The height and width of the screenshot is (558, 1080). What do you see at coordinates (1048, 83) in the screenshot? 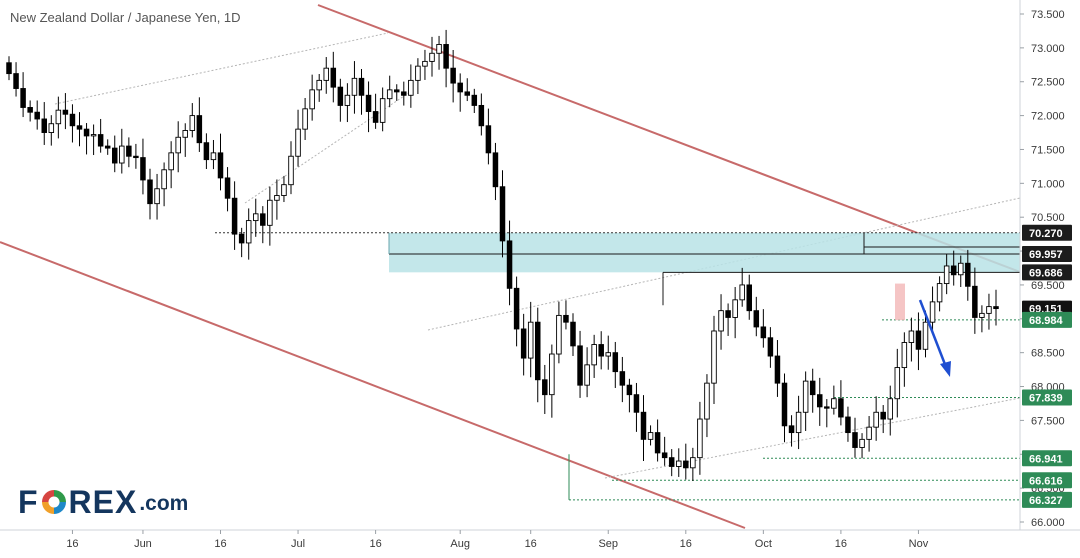
I see `y-tick-label: 72.500` at bounding box center [1048, 83].